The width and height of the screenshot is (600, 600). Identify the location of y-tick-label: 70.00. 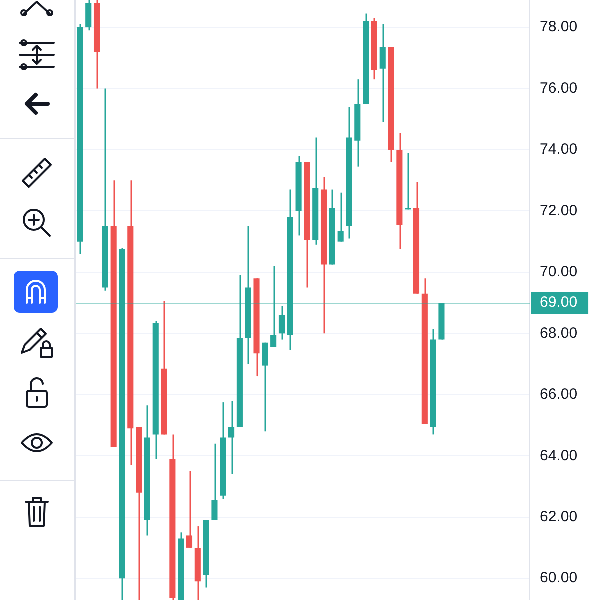
(559, 272).